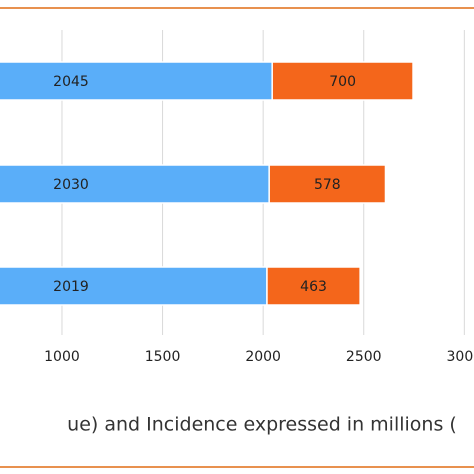  What do you see at coordinates (163, 357) in the screenshot?
I see `x-tick-label: 1500` at bounding box center [163, 357].